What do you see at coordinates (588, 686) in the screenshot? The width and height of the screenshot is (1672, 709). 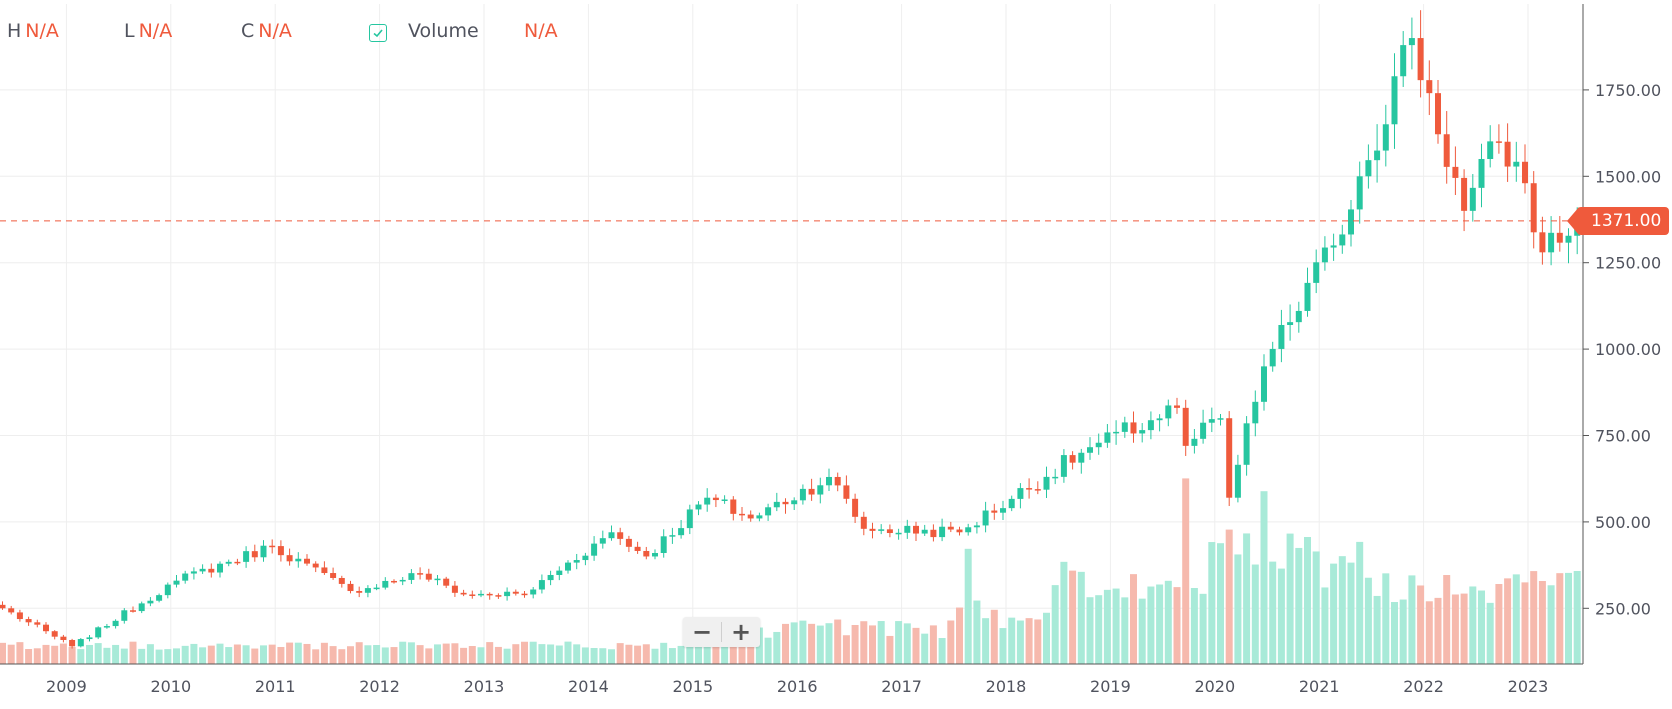 I see `x-tick-label: 2014` at bounding box center [588, 686].